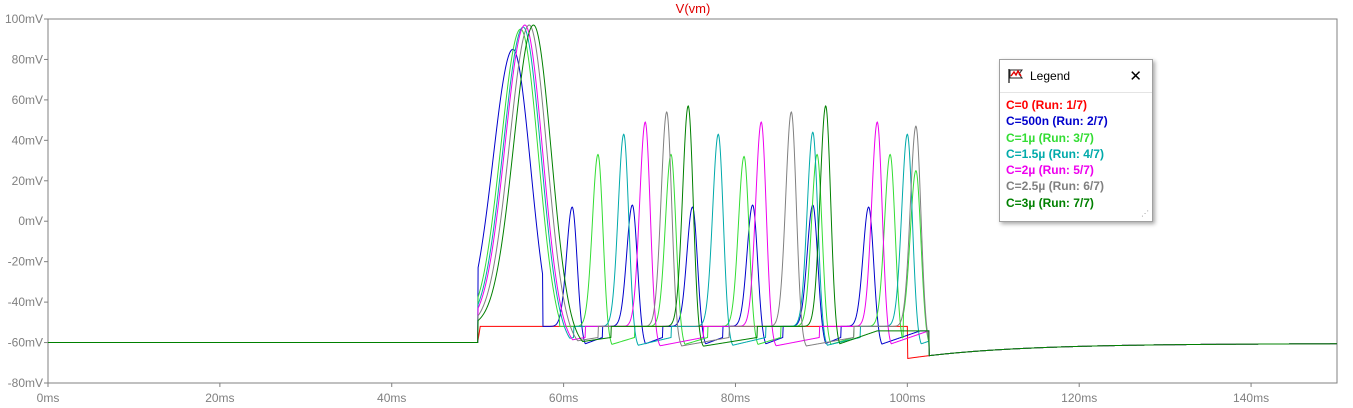 This screenshot has width=1353, height=408. What do you see at coordinates (1076, 76) in the screenshot?
I see `legend-header: Legend ✕` at bounding box center [1076, 76].